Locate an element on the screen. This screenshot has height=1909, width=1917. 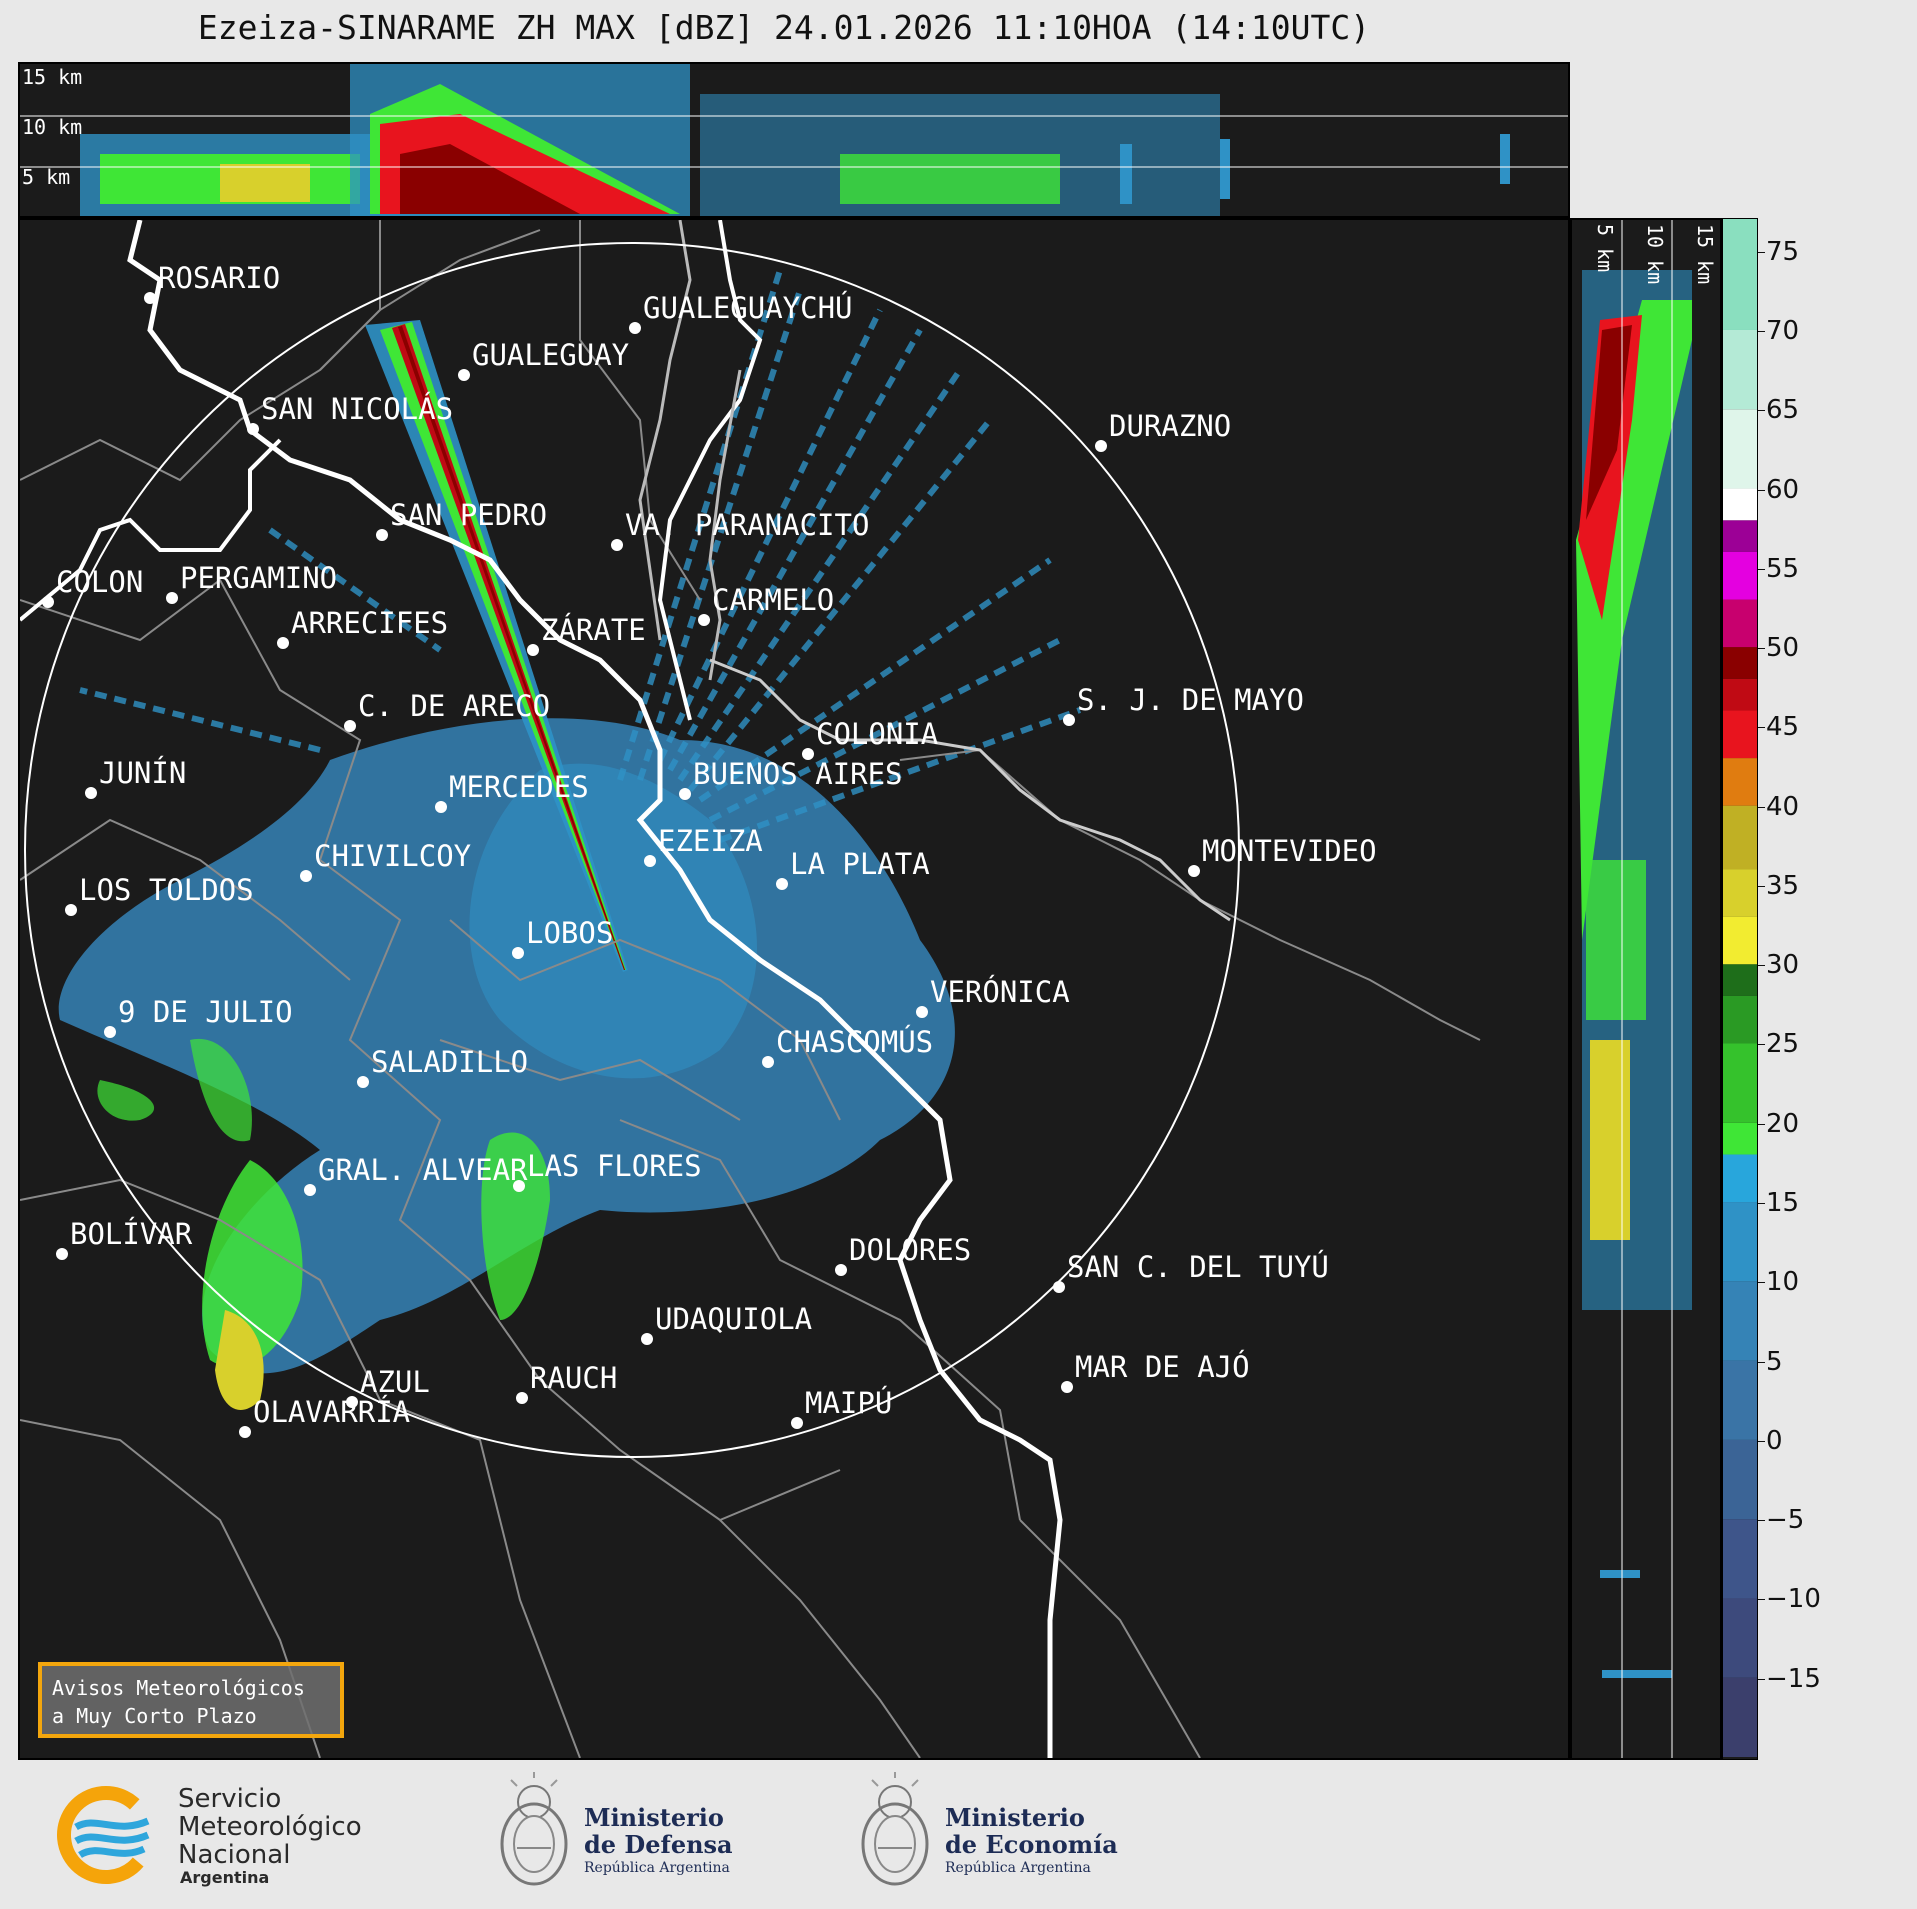
city-rauch: RAUCH is located at coordinates (566, 1382).